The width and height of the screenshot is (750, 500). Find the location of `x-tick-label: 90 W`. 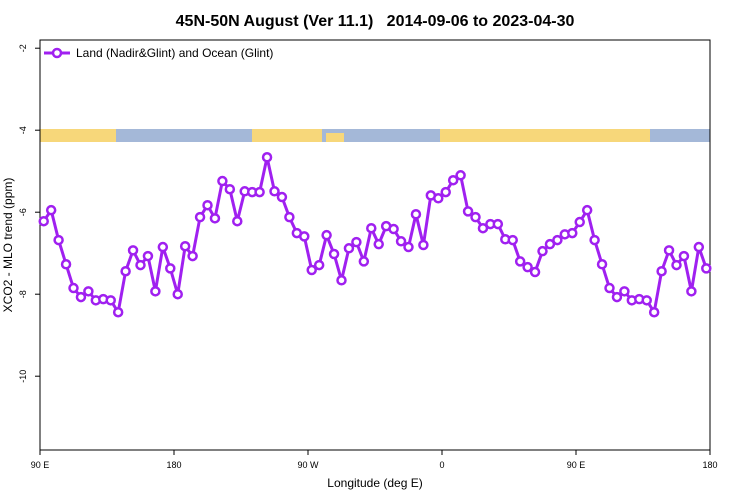

x-tick-label: 90 W is located at coordinates (308, 465).